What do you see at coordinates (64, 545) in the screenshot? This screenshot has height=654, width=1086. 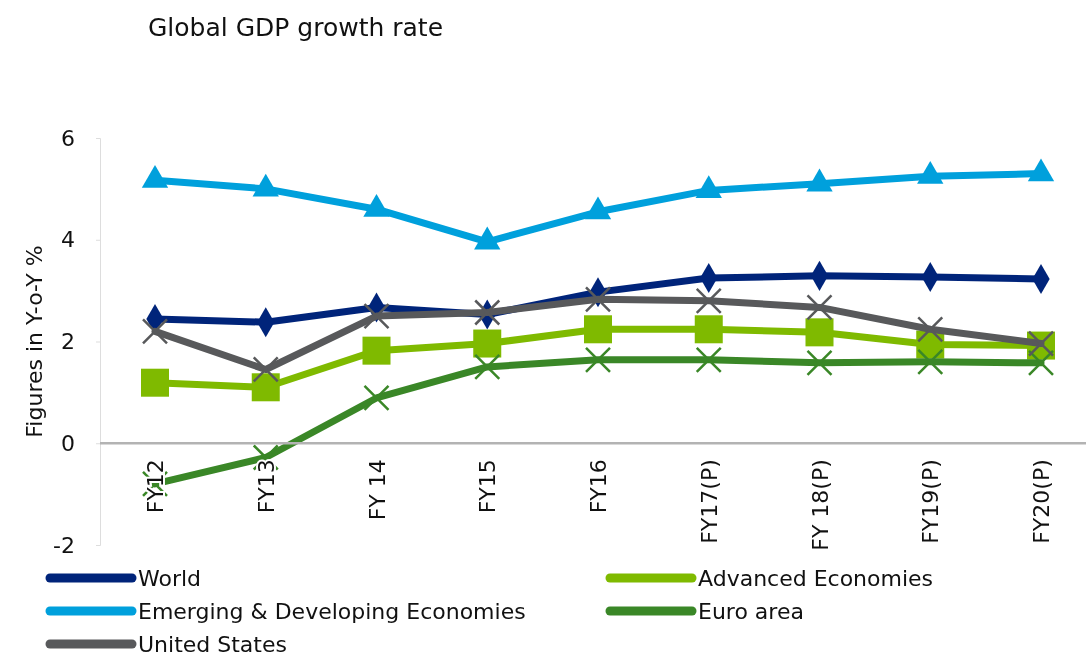 I see `y-tick-label: -2` at bounding box center [64, 545].